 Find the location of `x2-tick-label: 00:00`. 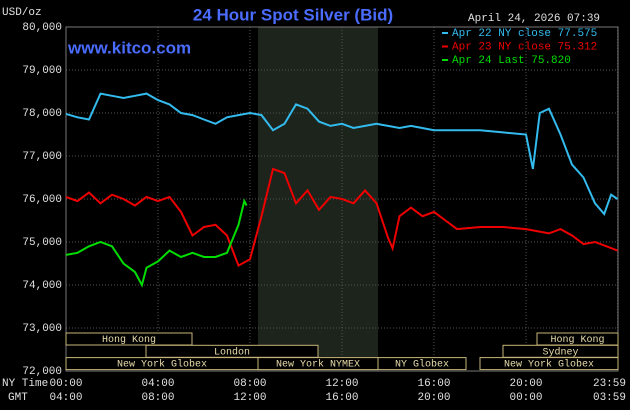

x2-tick-label: 00:00 is located at coordinates (525, 398).